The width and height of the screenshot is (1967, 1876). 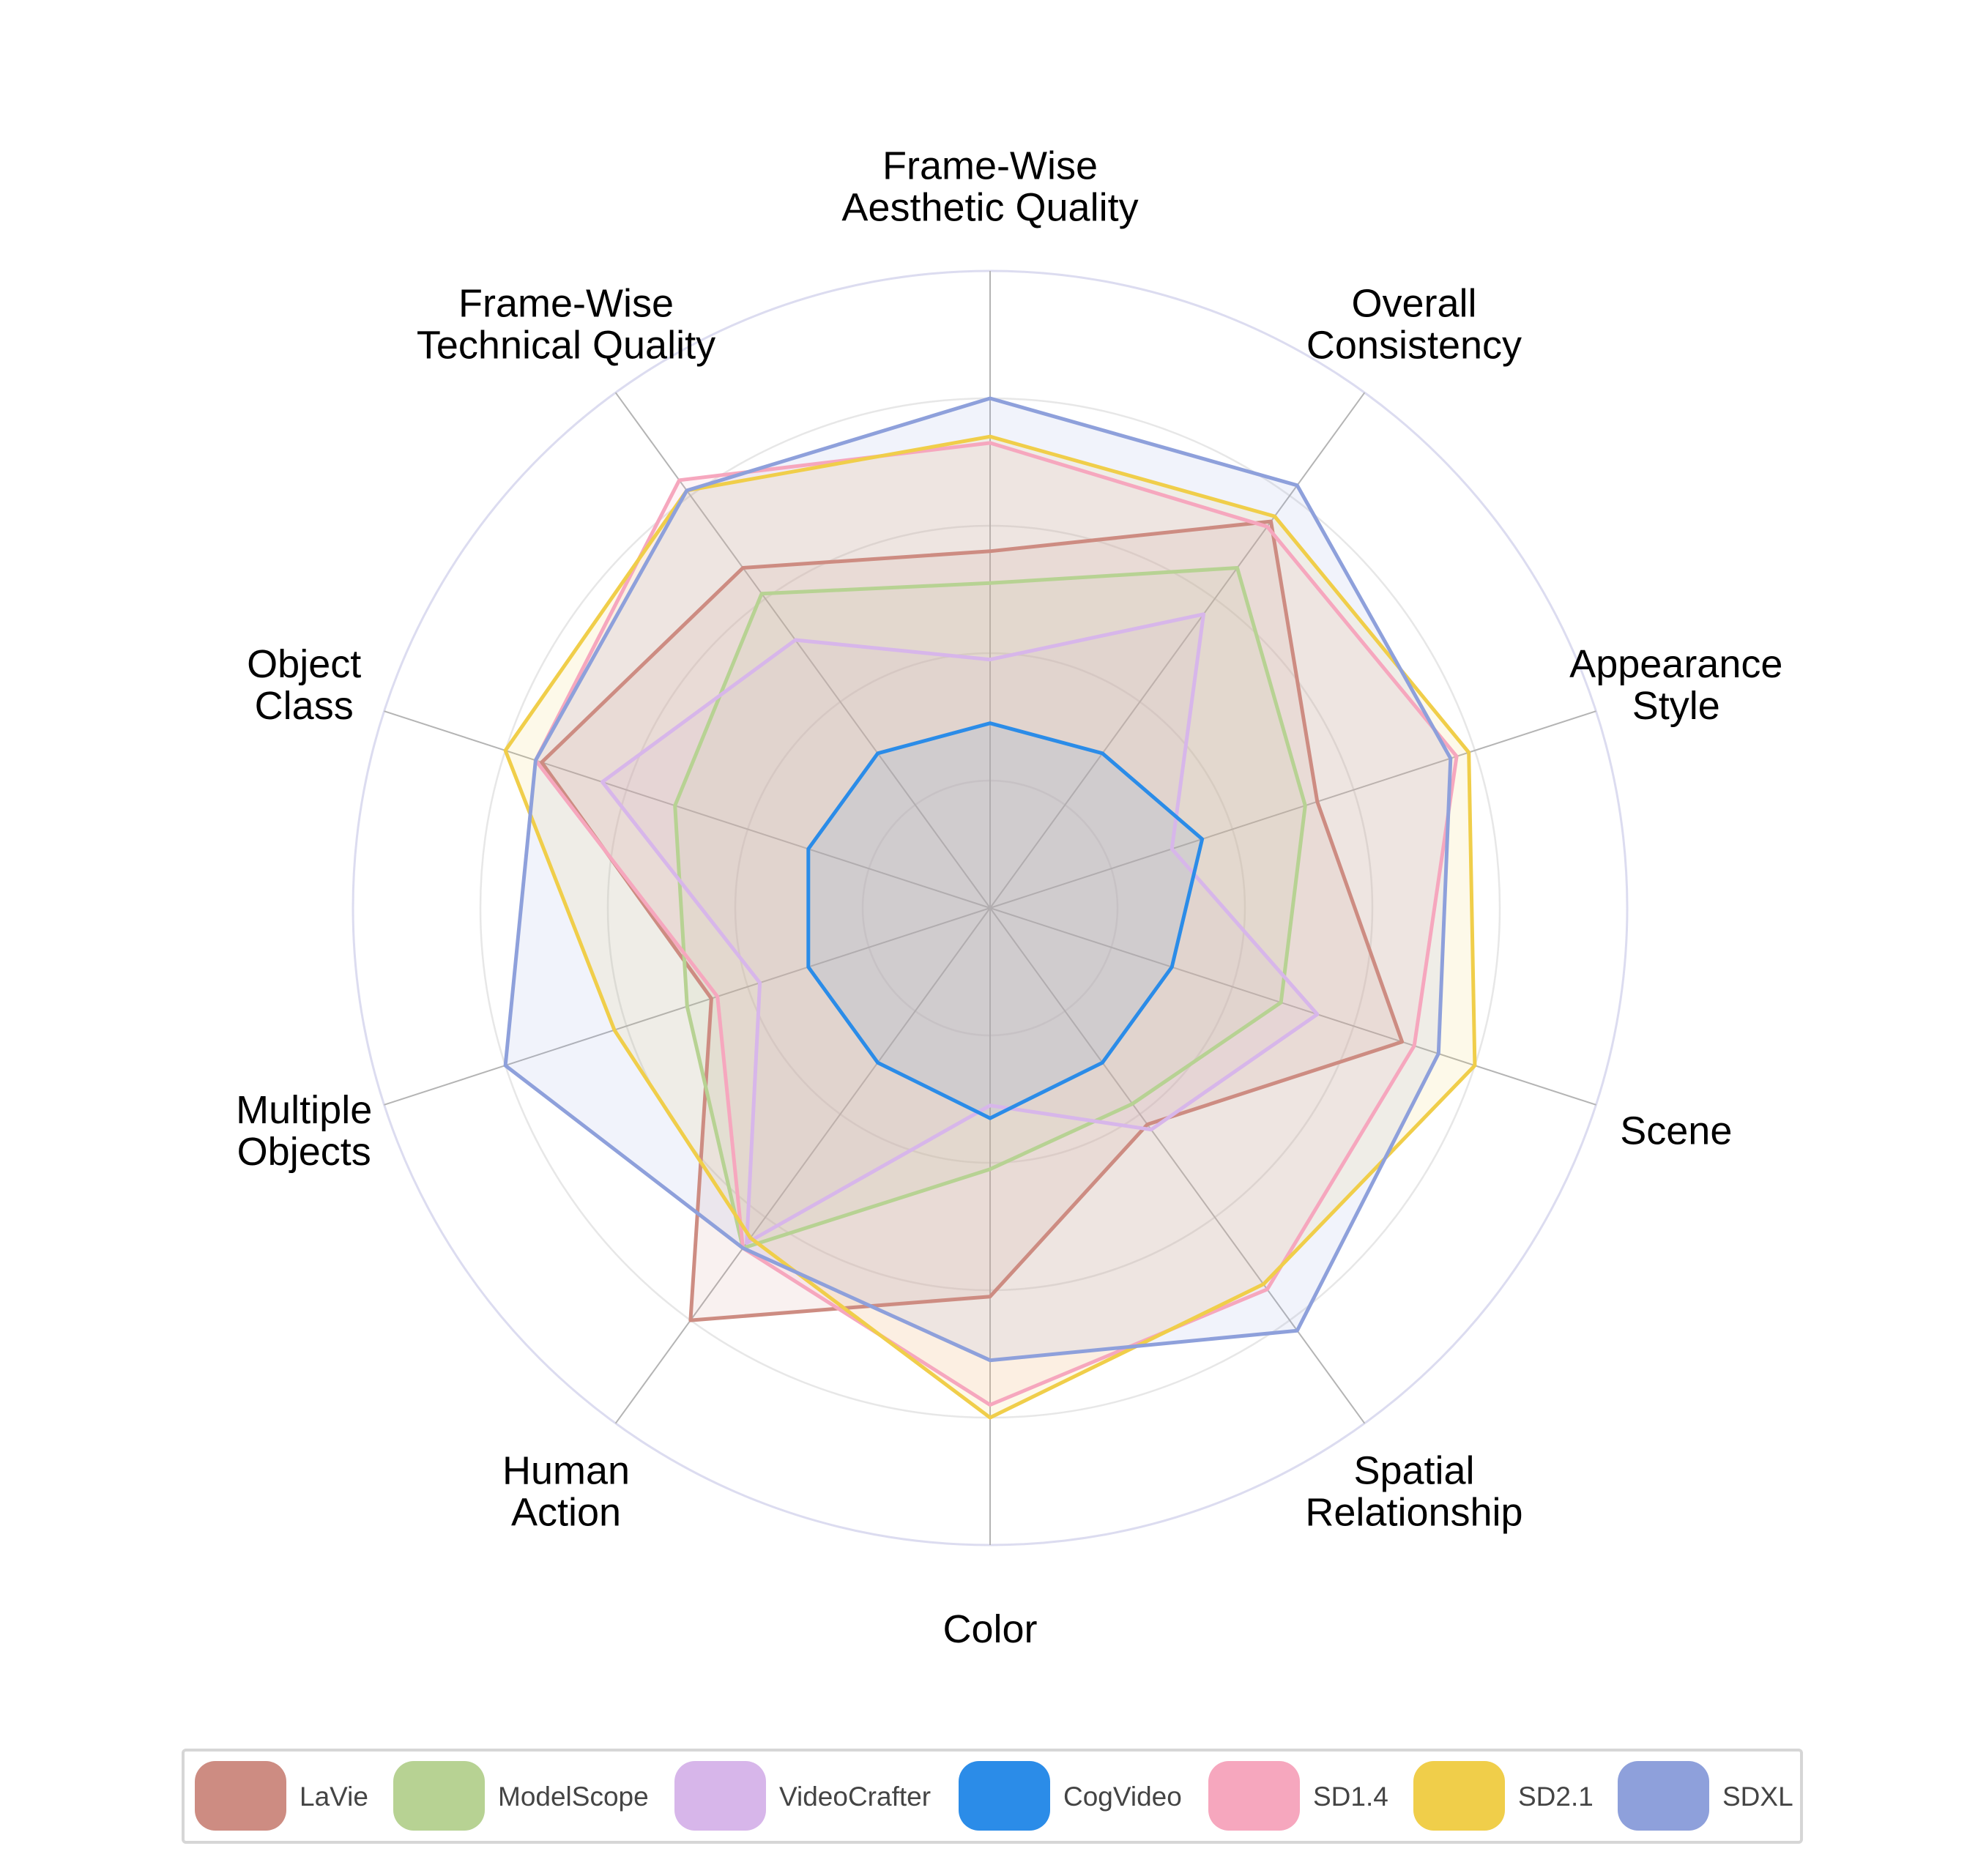 What do you see at coordinates (989, 208) in the screenshot?
I see `axis-label-line: Aesthetic Quality` at bounding box center [989, 208].